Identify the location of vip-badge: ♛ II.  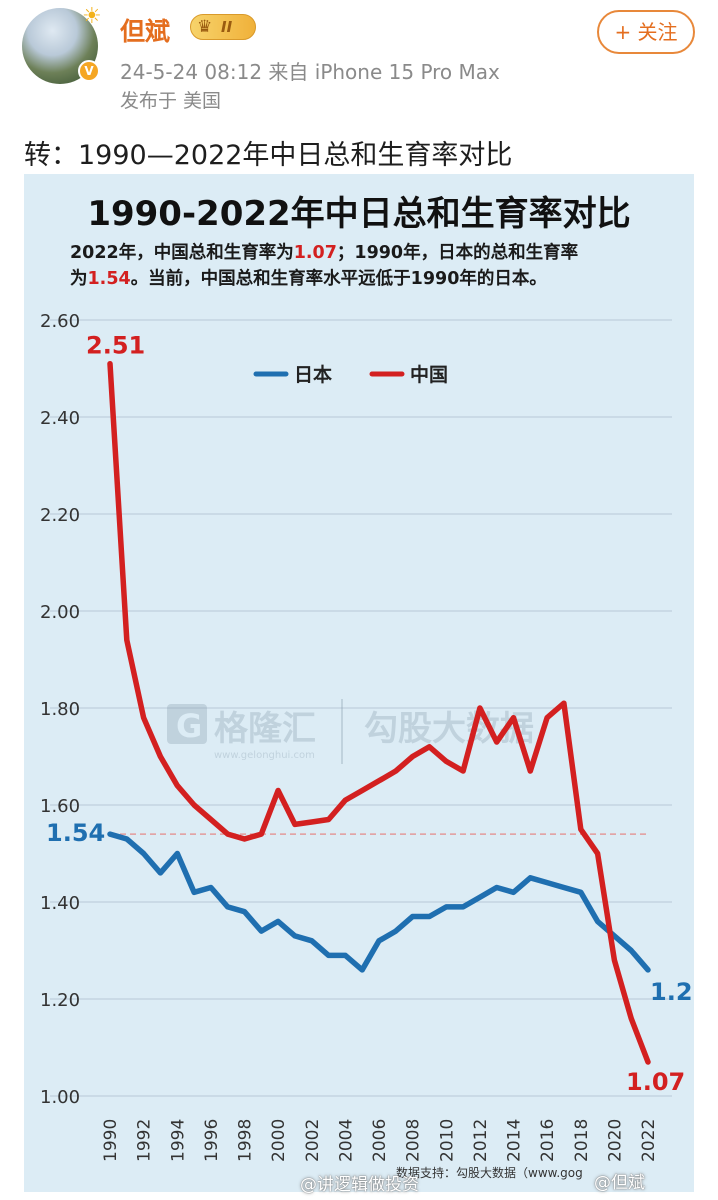
(223, 27).